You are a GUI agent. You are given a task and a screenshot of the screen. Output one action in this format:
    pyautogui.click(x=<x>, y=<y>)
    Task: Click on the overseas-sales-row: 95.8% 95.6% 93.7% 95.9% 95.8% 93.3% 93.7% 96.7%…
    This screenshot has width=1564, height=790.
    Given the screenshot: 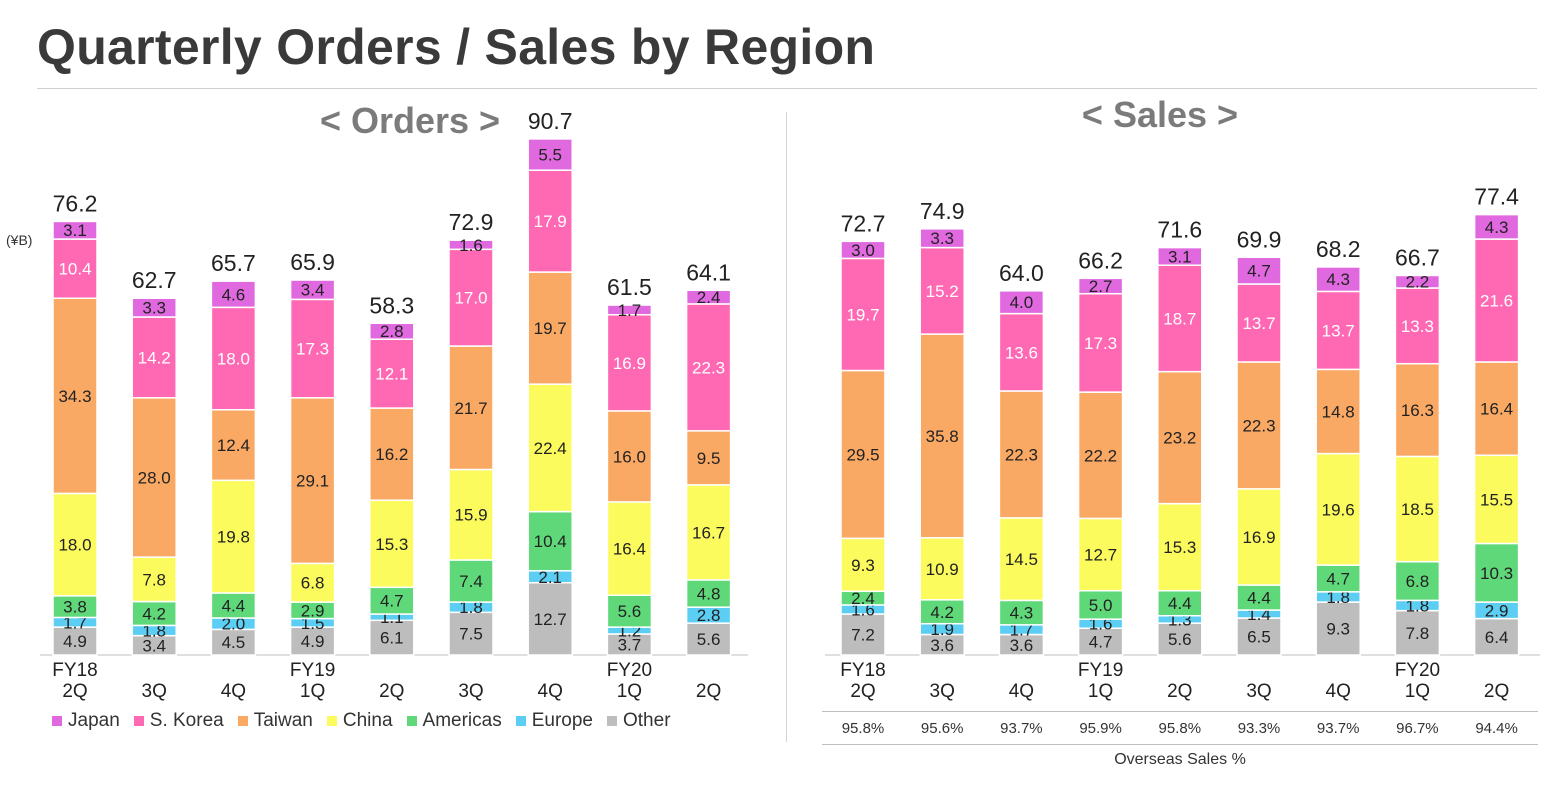 What is the action you would take?
    pyautogui.click(x=1180, y=728)
    